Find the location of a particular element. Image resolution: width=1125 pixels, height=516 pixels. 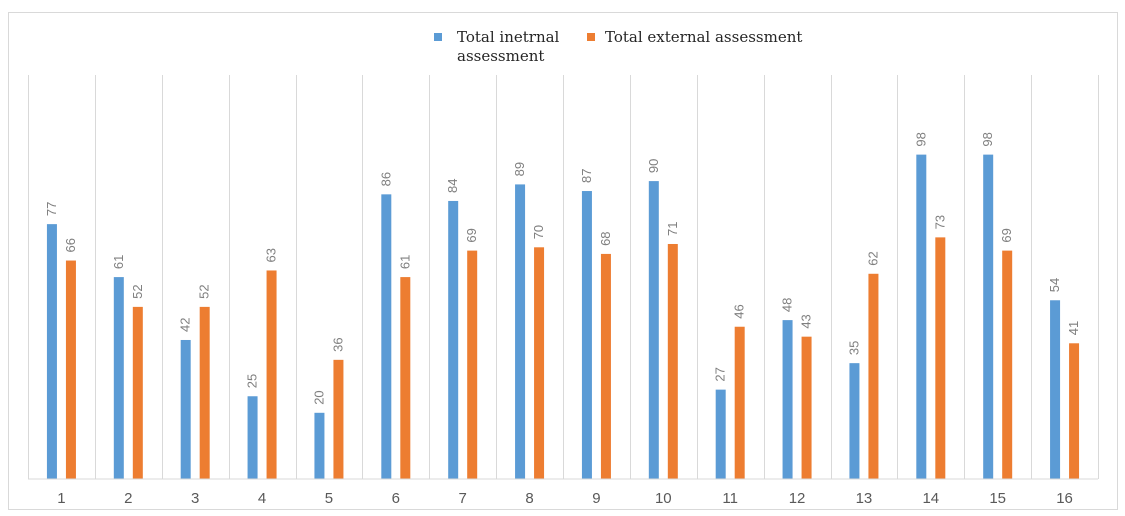

data-label-external: 41 is located at coordinates (1073, 328).